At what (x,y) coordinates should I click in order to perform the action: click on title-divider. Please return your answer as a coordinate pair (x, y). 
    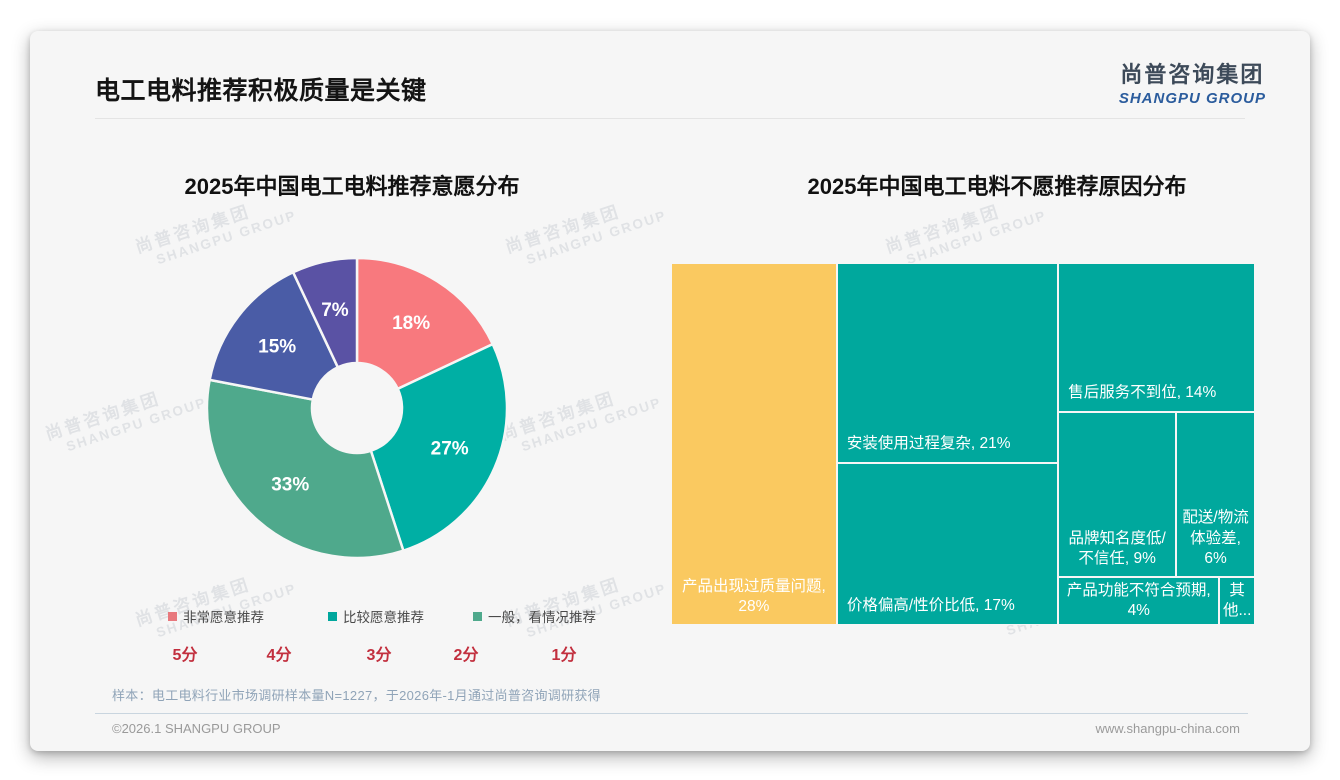
    Looking at the image, I should click on (670, 118).